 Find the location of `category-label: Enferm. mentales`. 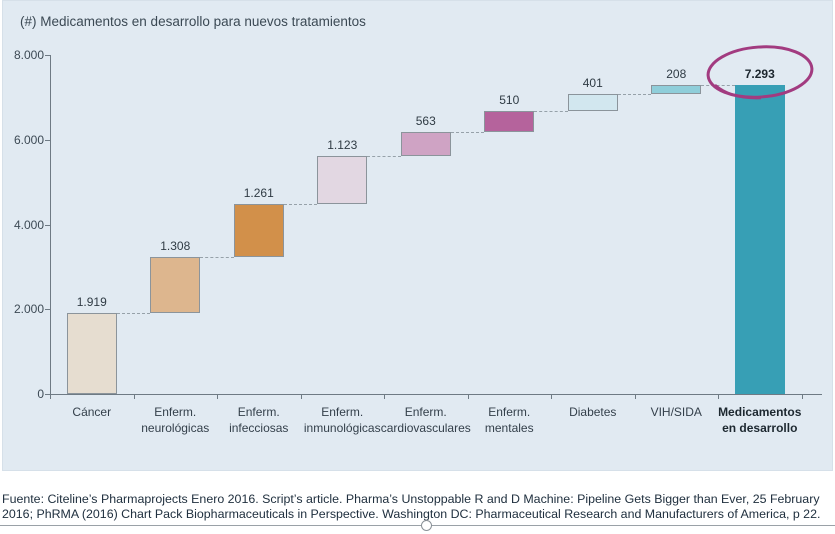

category-label: Enferm. mentales is located at coordinates (509, 420).